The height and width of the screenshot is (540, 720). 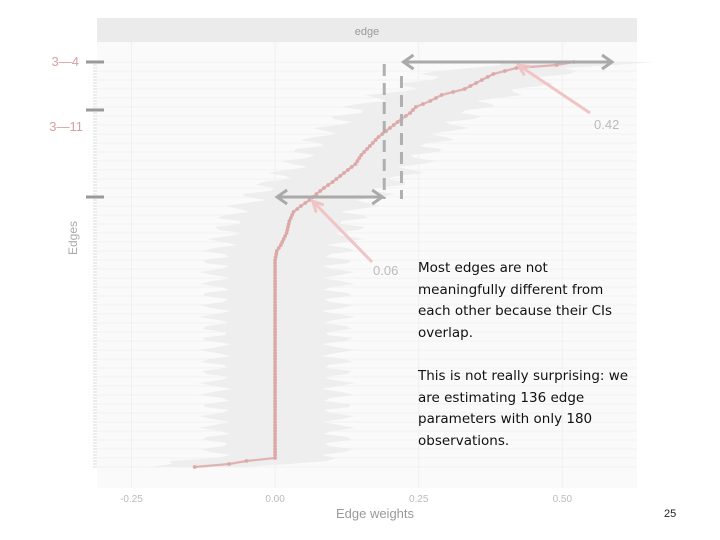 I want to click on y-tick-marks, so click(x=95, y=264).